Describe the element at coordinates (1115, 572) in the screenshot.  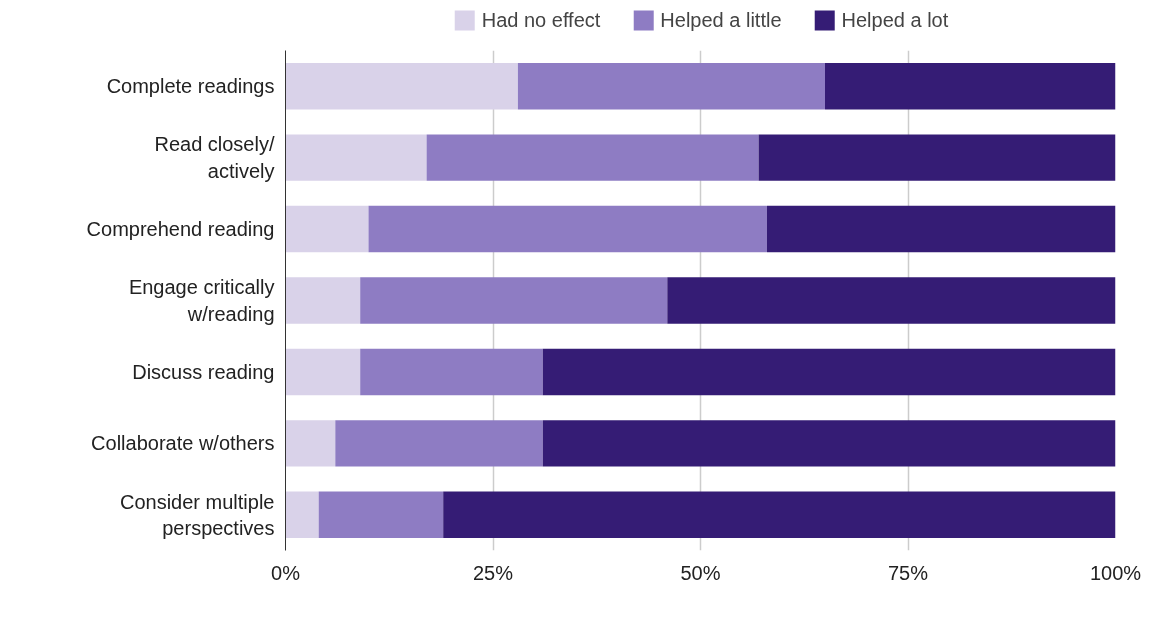
I see `x-tick-label: 100%` at that location.